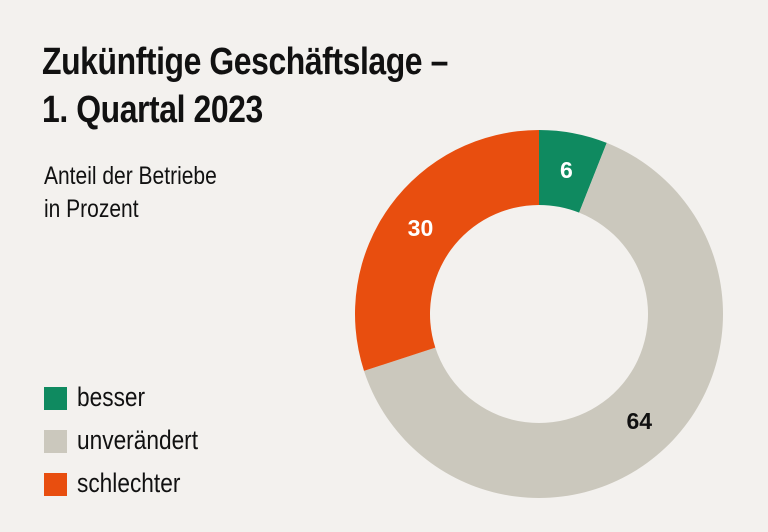 The height and width of the screenshot is (532, 768). What do you see at coordinates (639, 421) in the screenshot?
I see `data-label-unverändert: 64` at bounding box center [639, 421].